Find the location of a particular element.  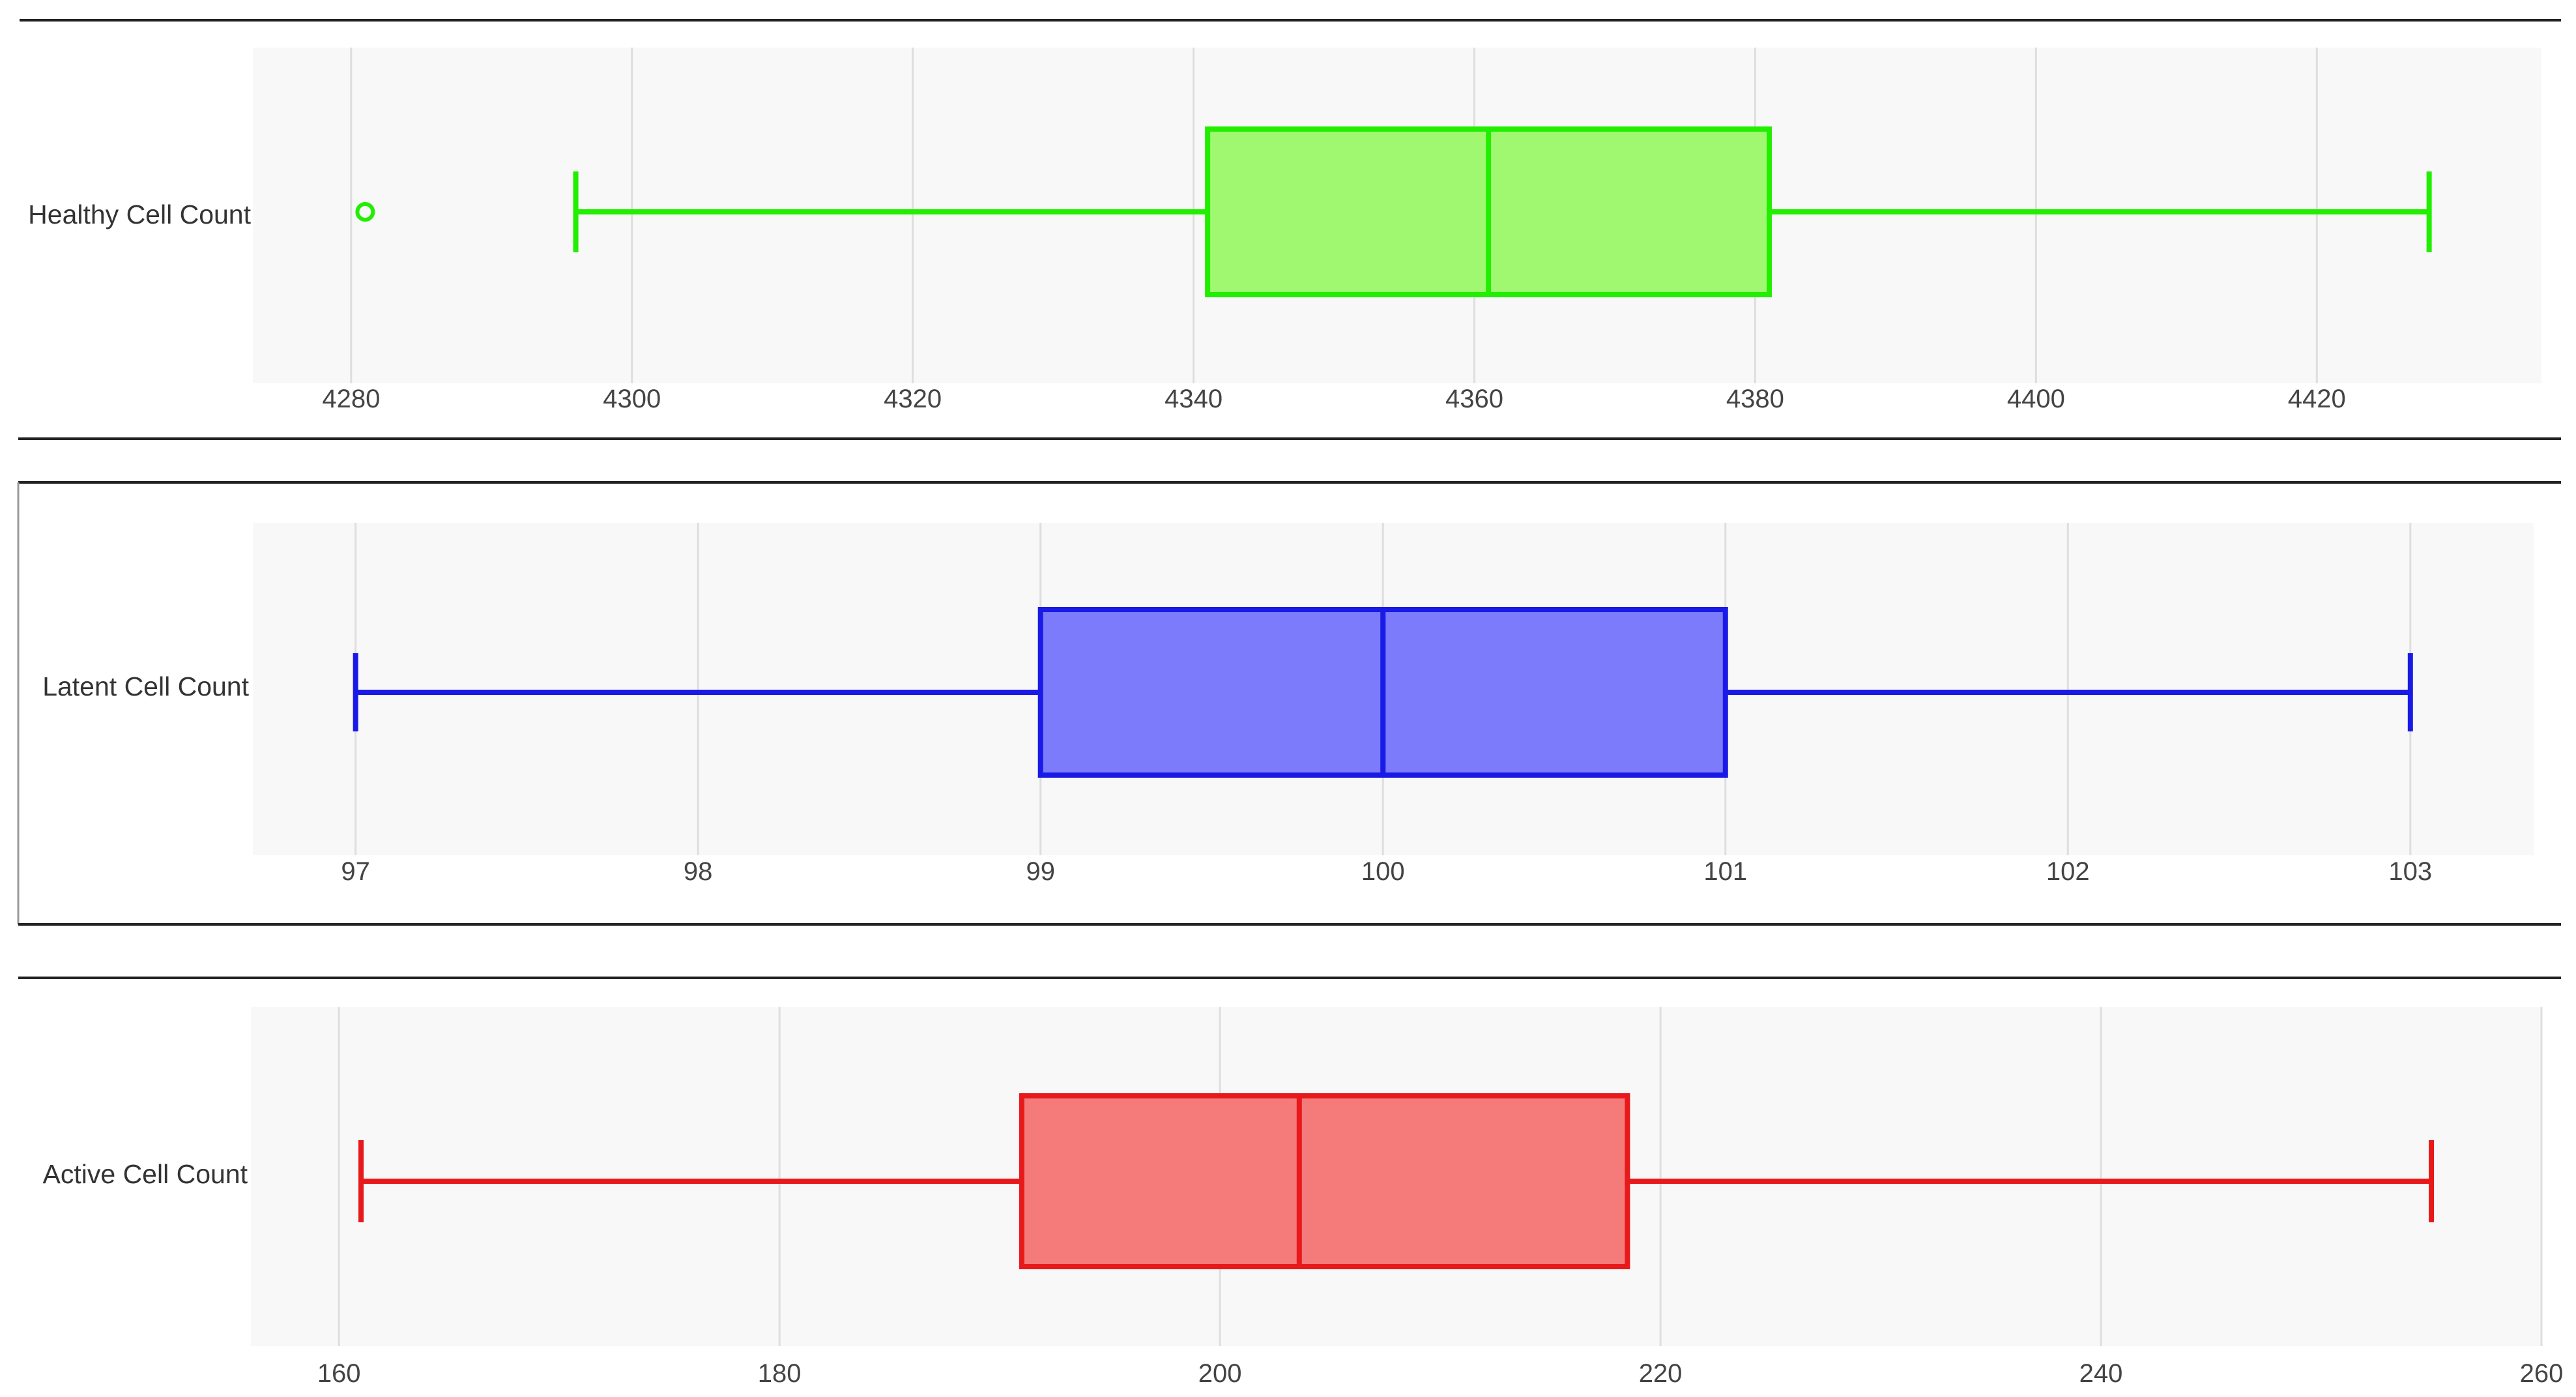

x-tick-label: 180 is located at coordinates (780, 1373).